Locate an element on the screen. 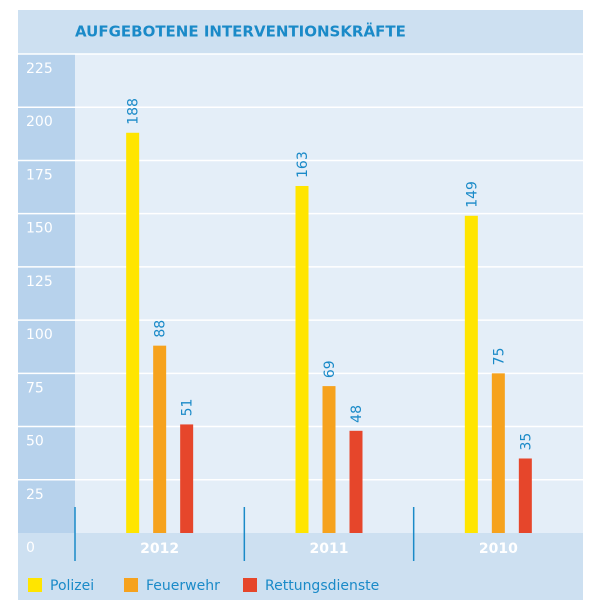 This screenshot has width=601, height=610. y-tick-label: 50 is located at coordinates (35, 442).